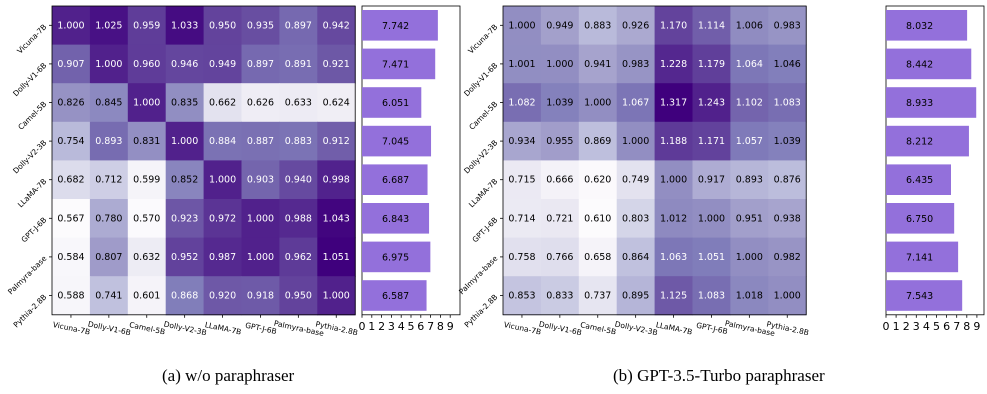 Image resolution: width=987 pixels, height=394 pixels. What do you see at coordinates (184, 218) in the screenshot?
I see `cell-value-label: 0.923` at bounding box center [184, 218].